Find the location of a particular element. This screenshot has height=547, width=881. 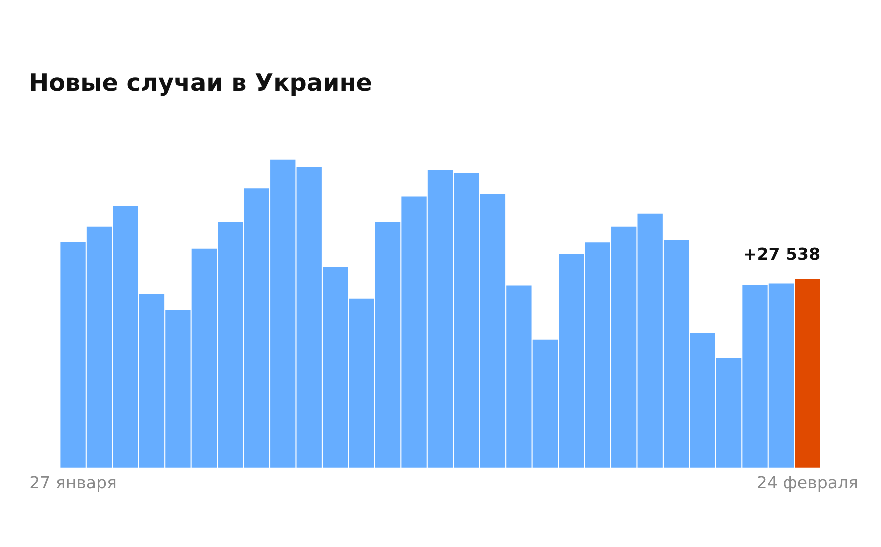

chart-title: Новые случаи в Украине is located at coordinates (201, 82).